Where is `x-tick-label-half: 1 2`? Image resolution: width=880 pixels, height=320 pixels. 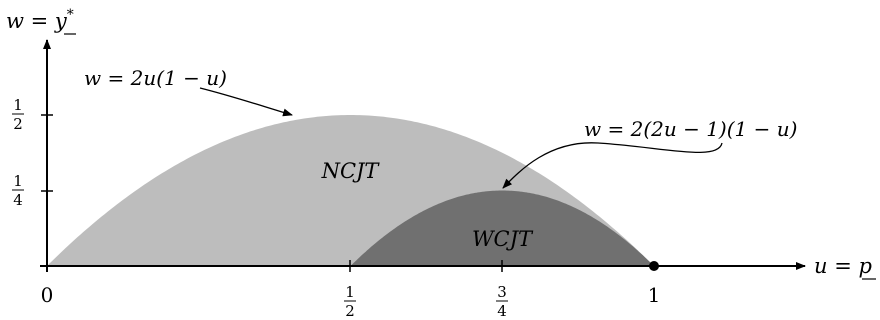
x-tick-label-half: 1 2 is located at coordinates (350, 301).